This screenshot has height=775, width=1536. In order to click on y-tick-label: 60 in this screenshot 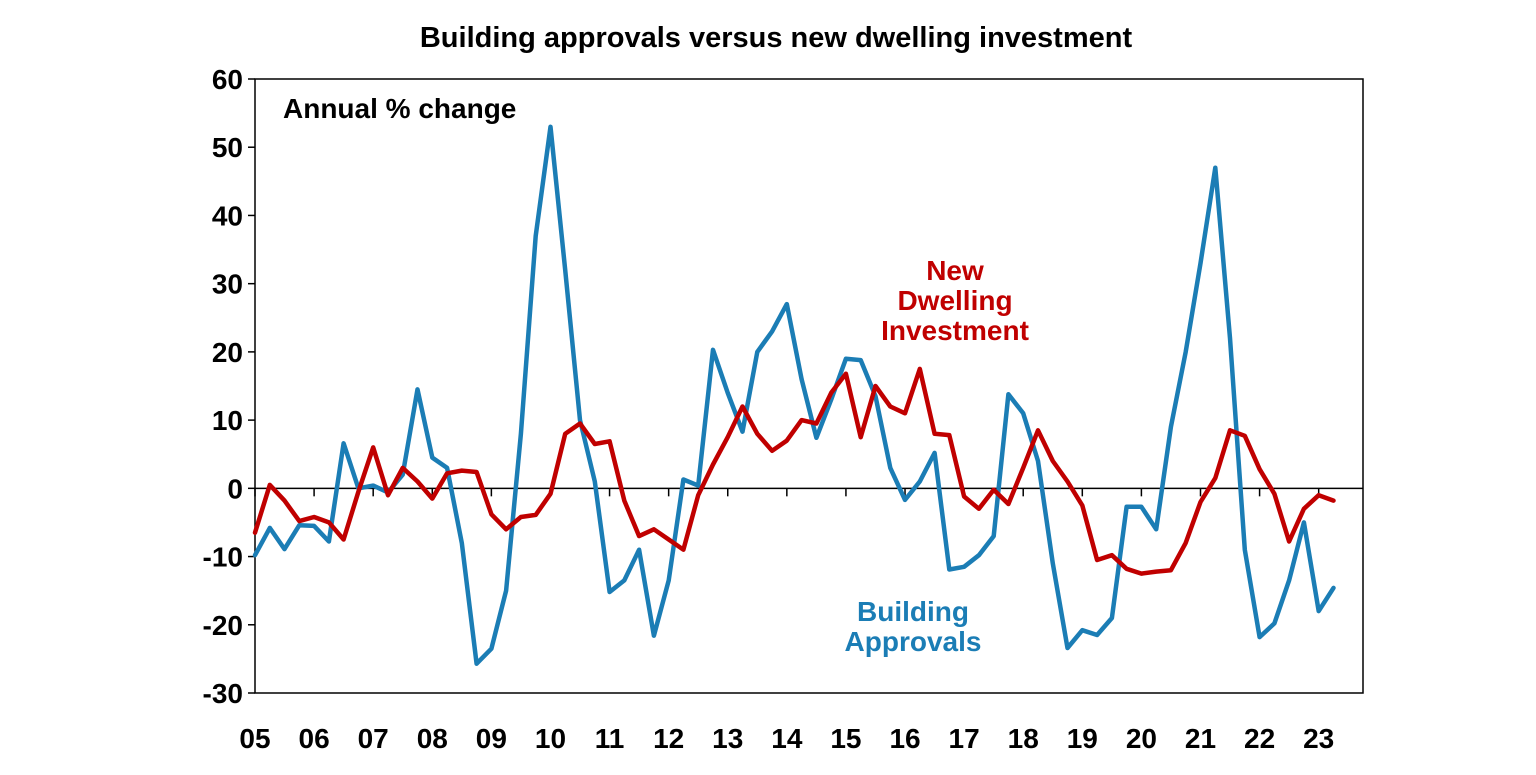, I will do `click(227, 79)`.